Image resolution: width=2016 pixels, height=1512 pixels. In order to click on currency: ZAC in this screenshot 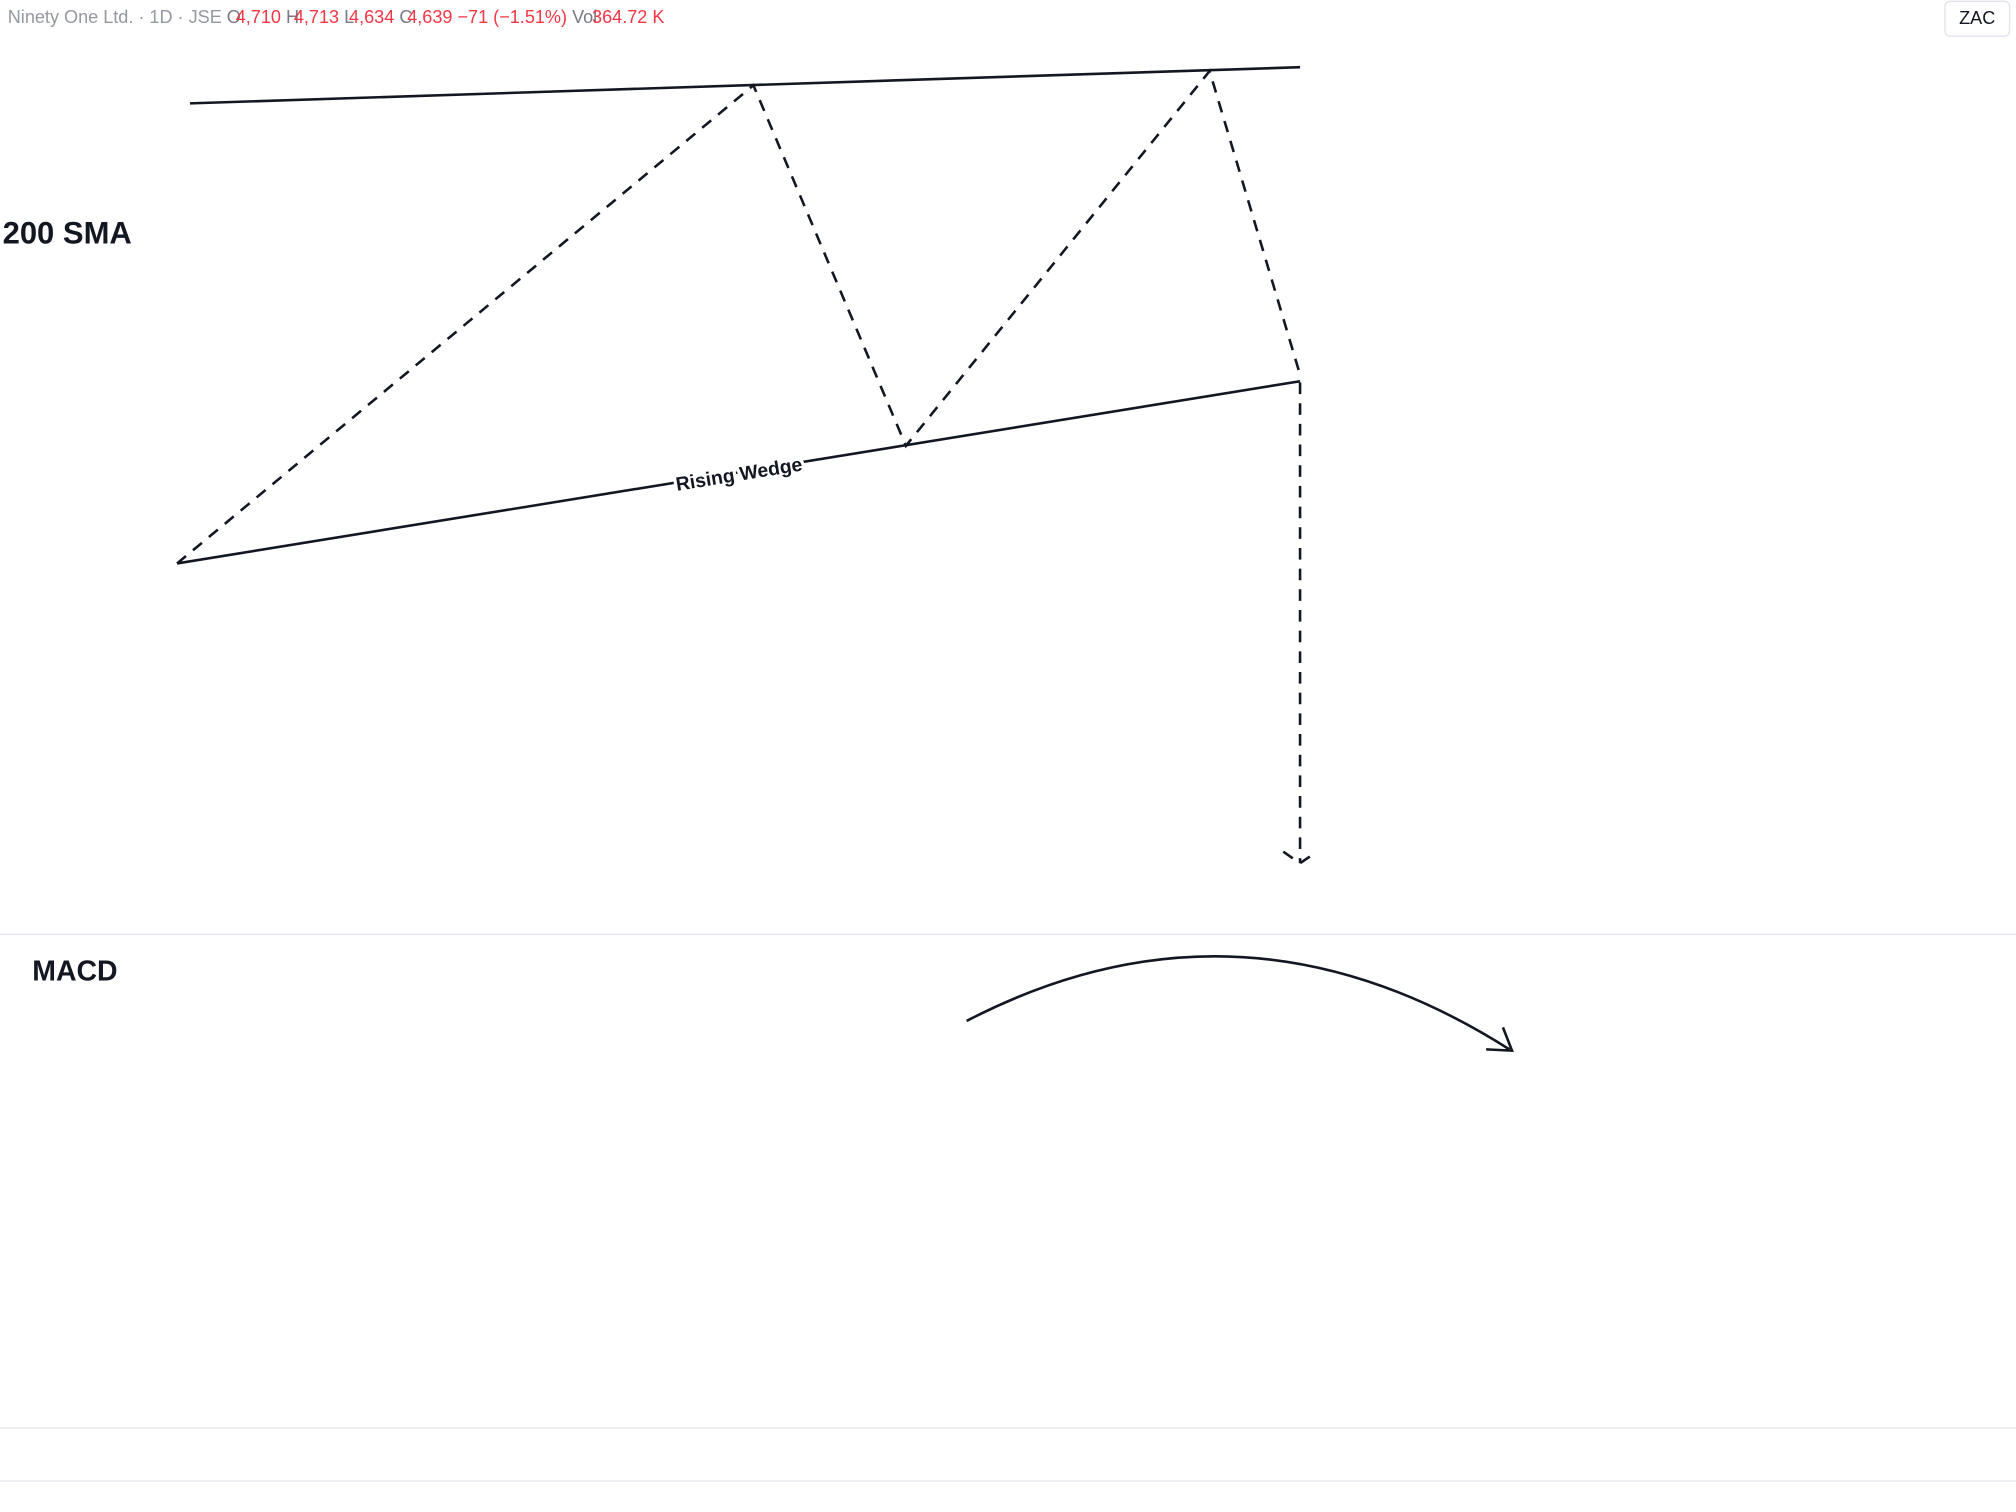, I will do `click(1977, 18)`.